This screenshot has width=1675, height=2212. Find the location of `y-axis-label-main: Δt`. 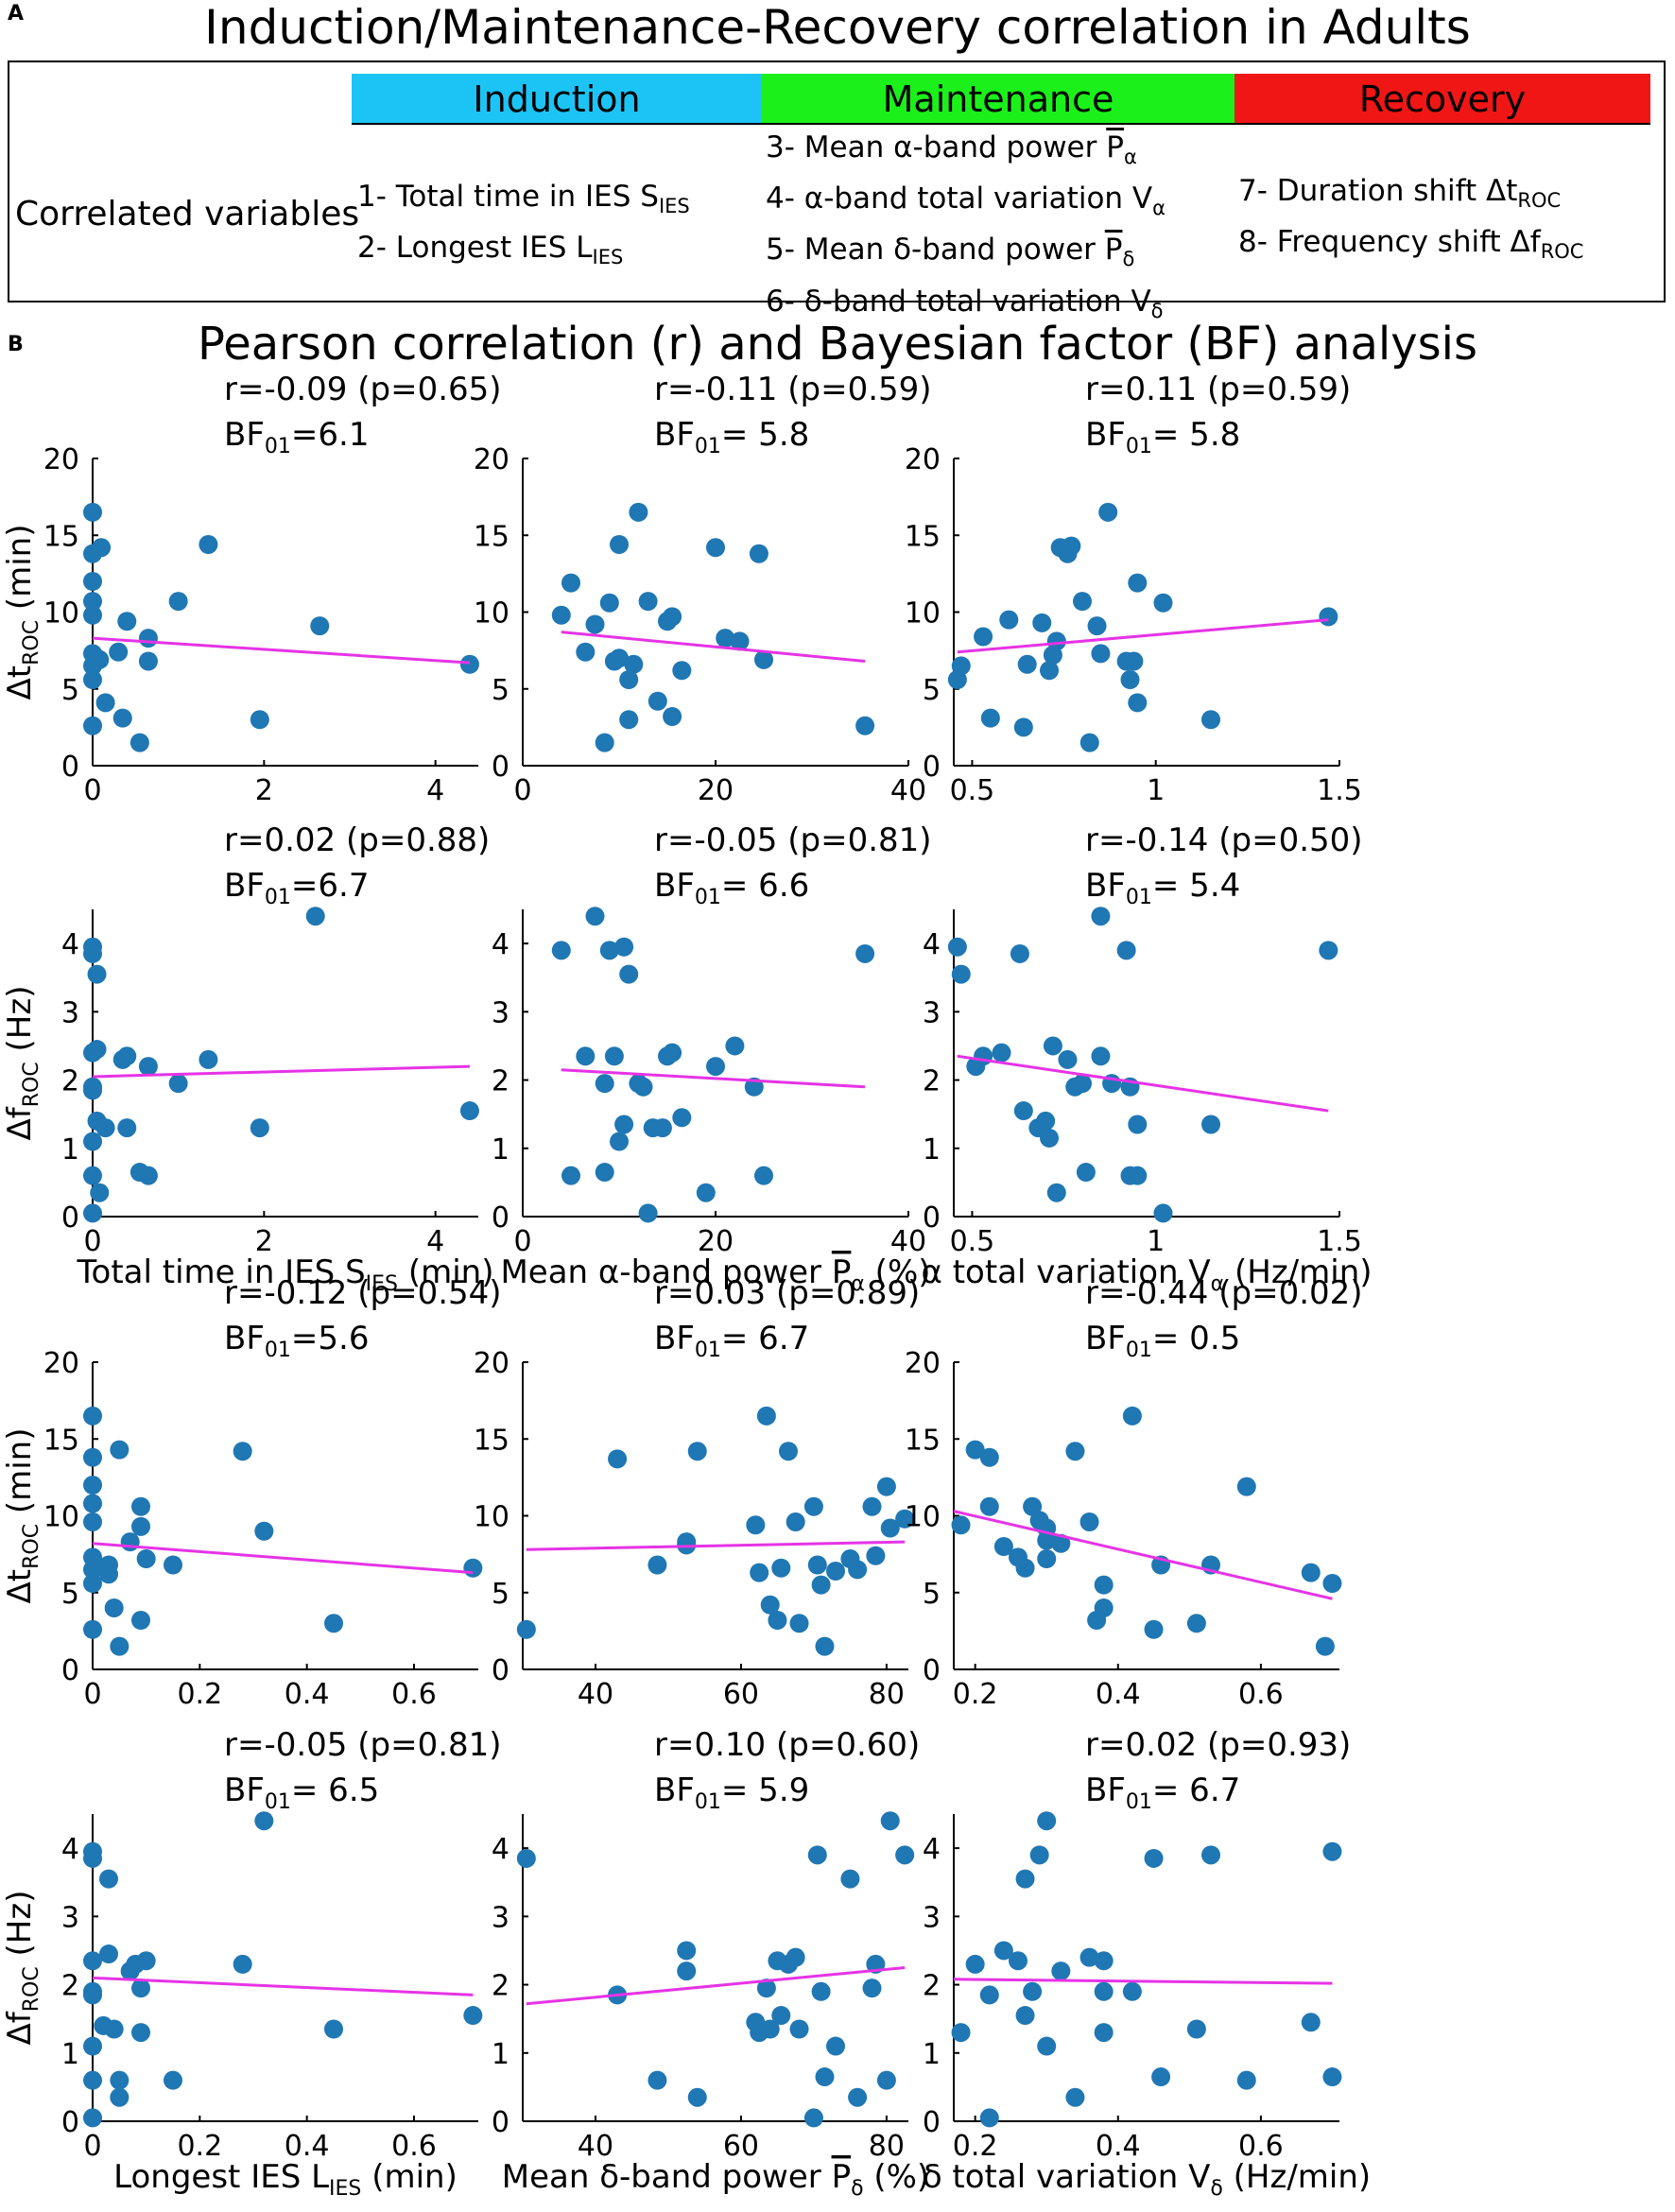

y-axis-label-main: Δt is located at coordinates (20, 1586).